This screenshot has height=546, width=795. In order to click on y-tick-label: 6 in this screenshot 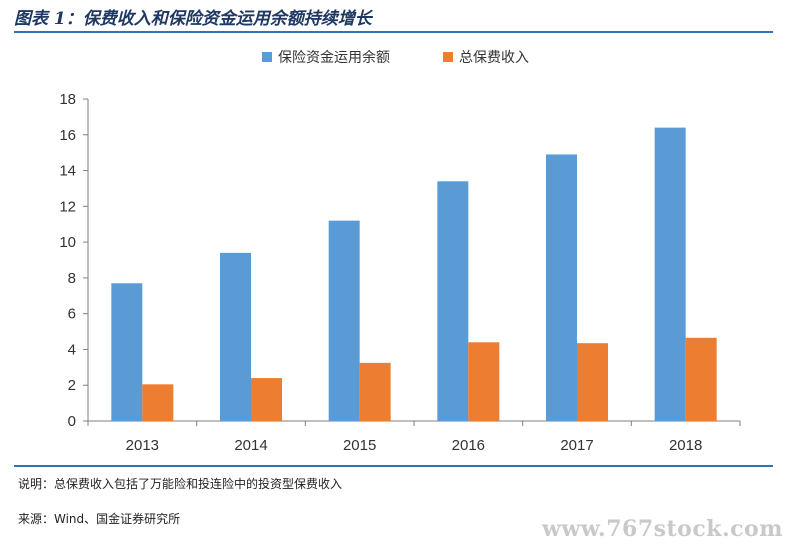, I will do `click(72, 314)`.